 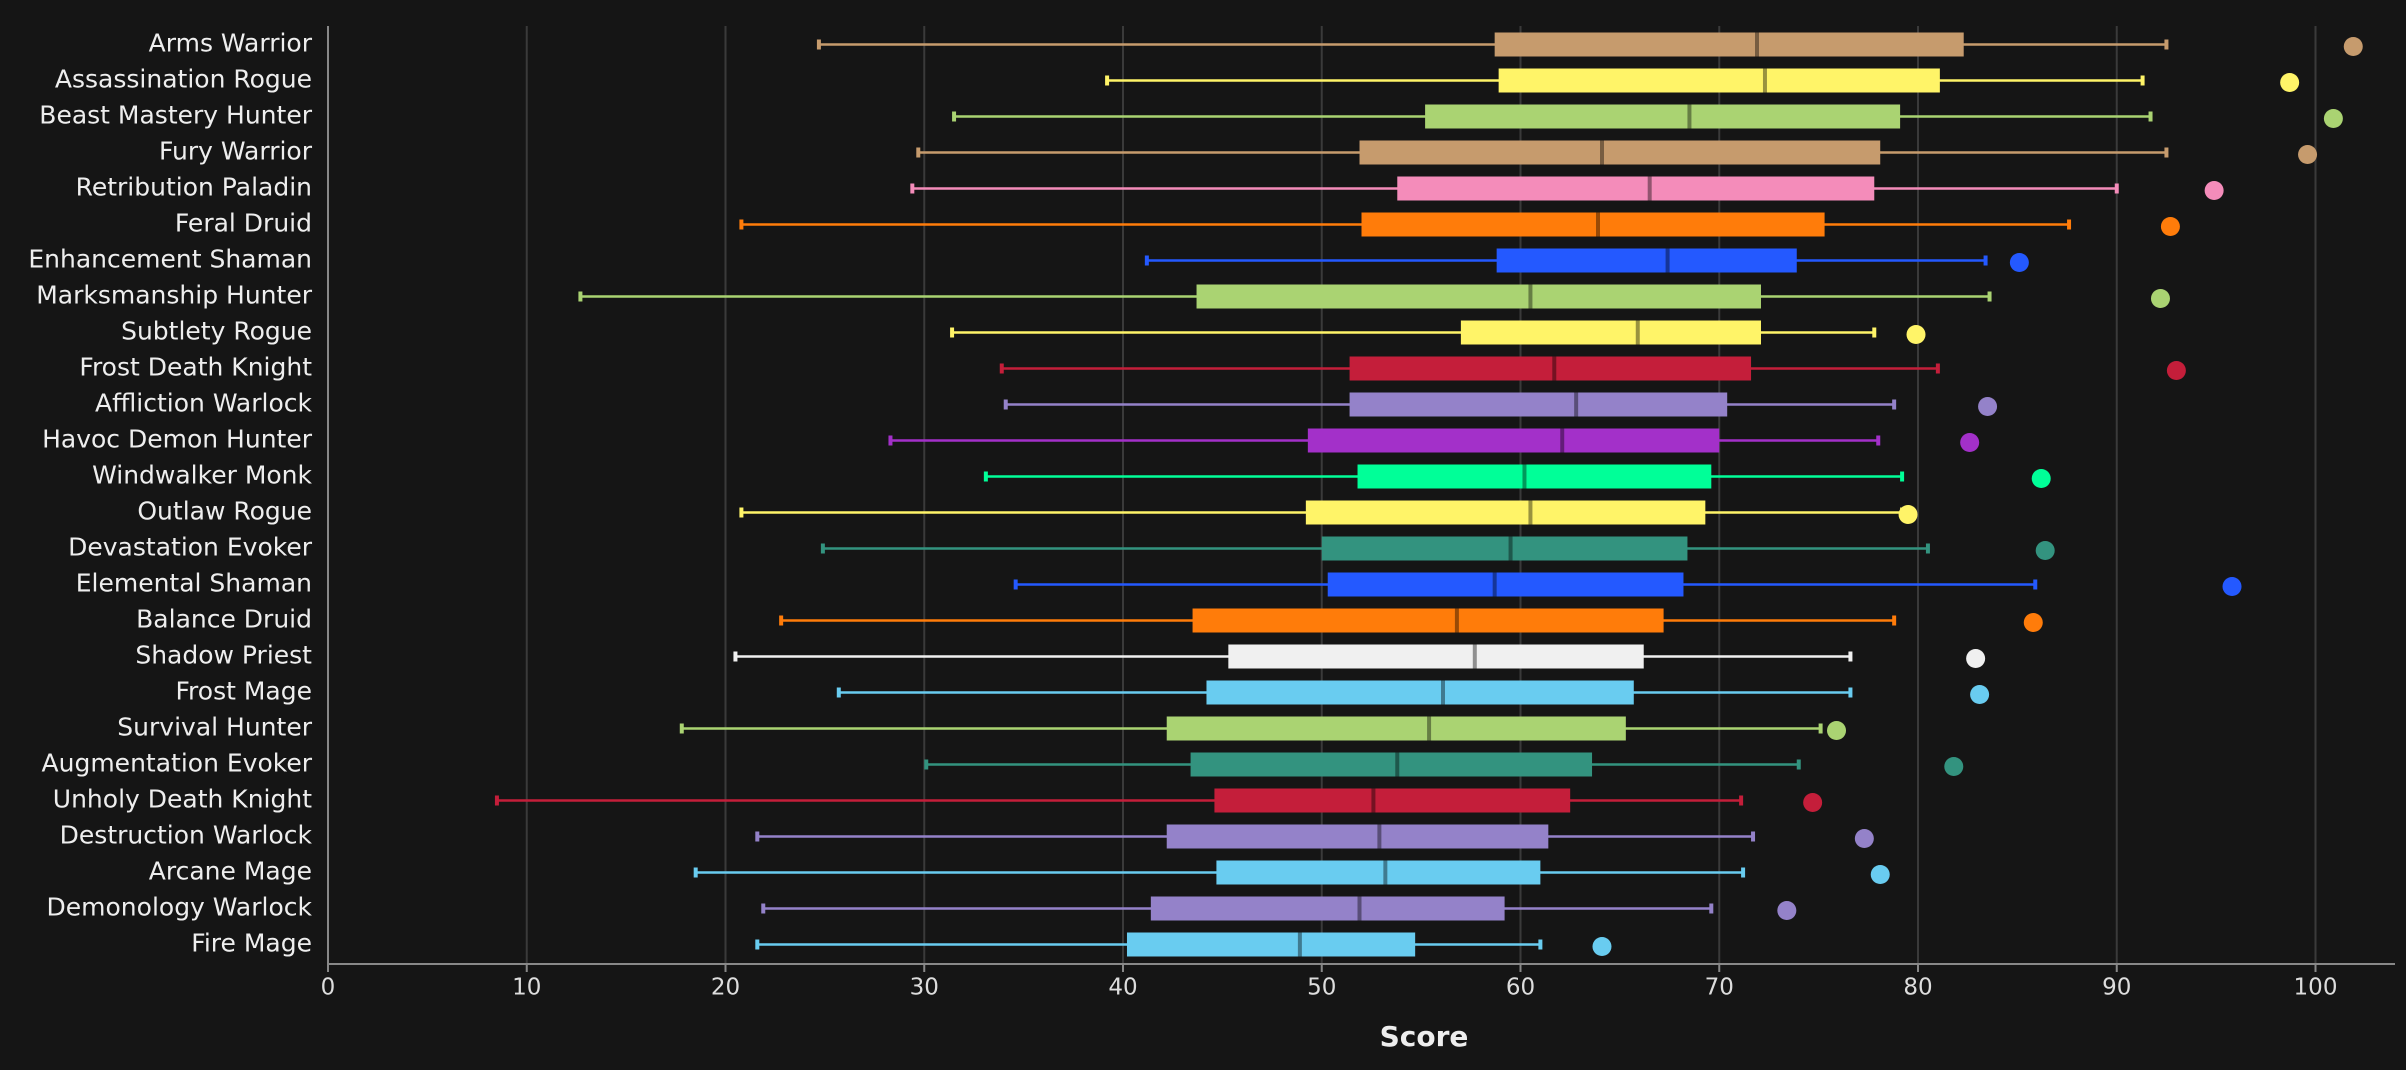 What do you see at coordinates (194, 583) in the screenshot?
I see `category-label: Elemental Shaman` at bounding box center [194, 583].